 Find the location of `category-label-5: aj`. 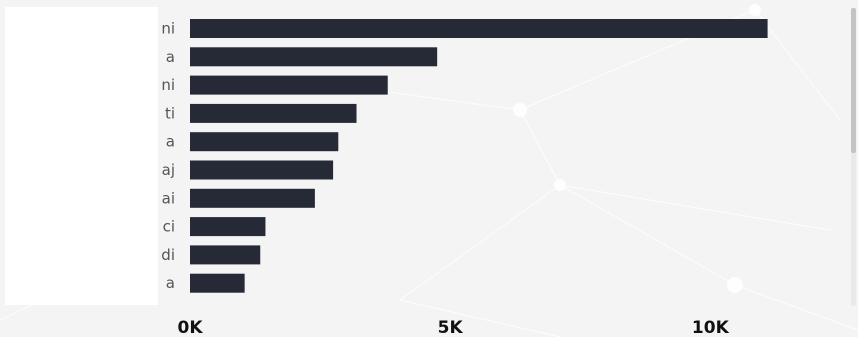

category-label-5: aj is located at coordinates (168, 170).